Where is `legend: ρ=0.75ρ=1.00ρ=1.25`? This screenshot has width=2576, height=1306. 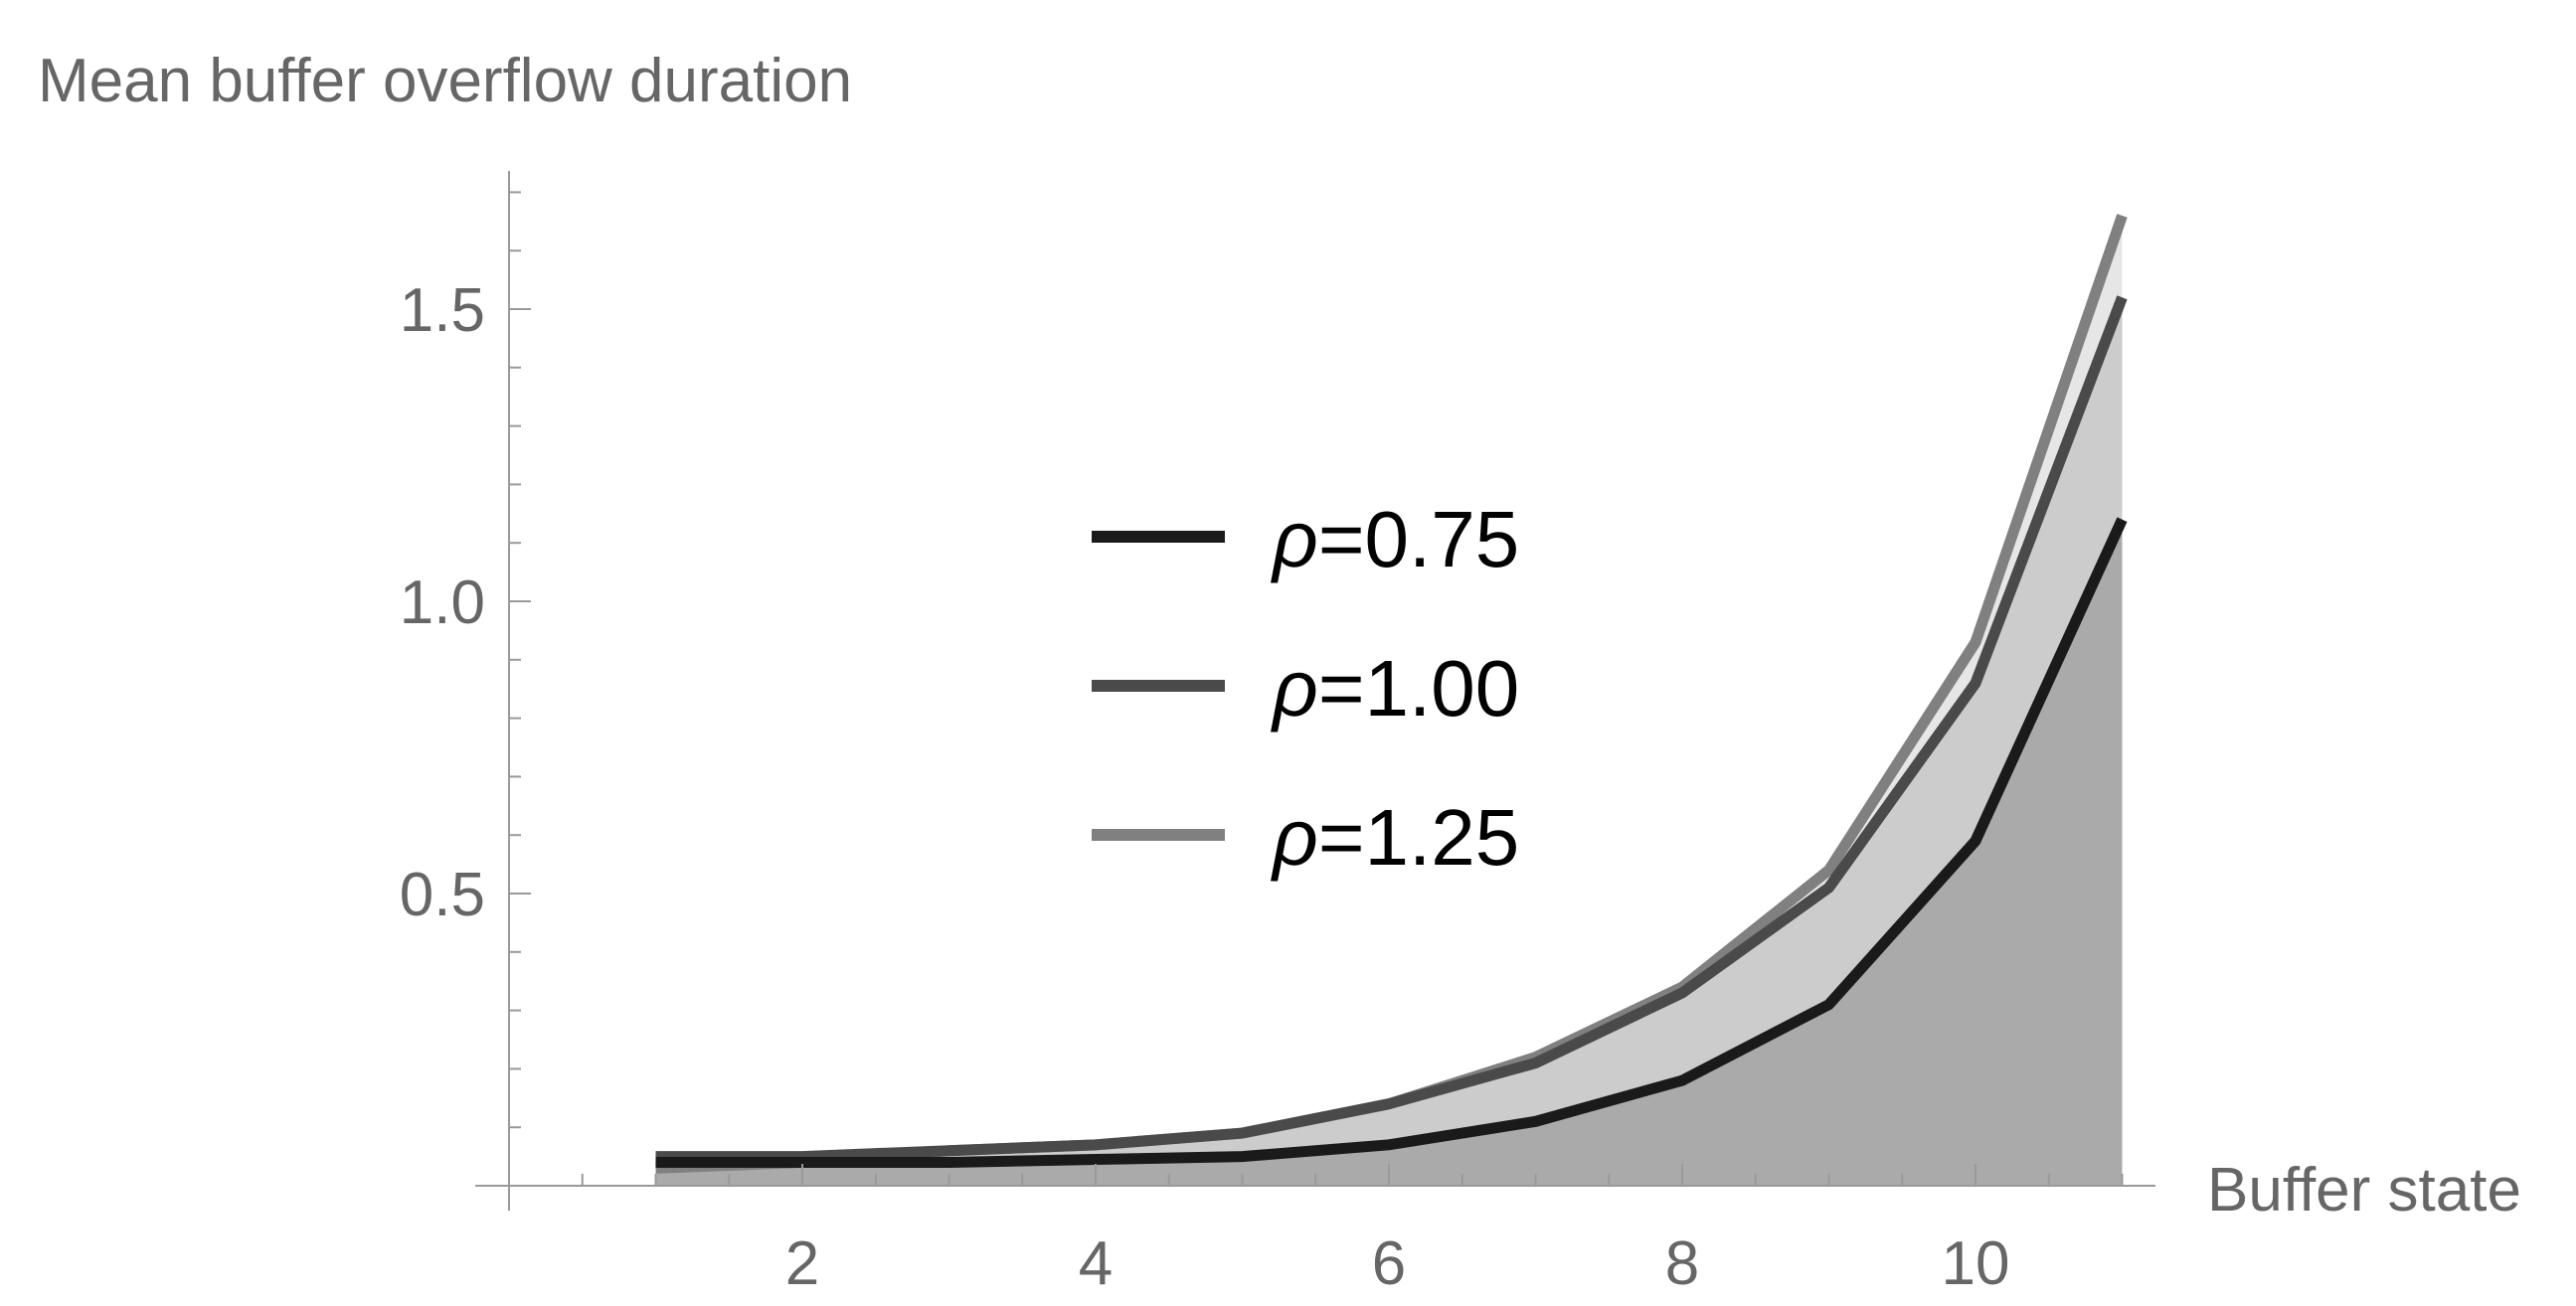
legend: ρ=0.75ρ=1.00ρ=1.25 is located at coordinates (1305, 688).